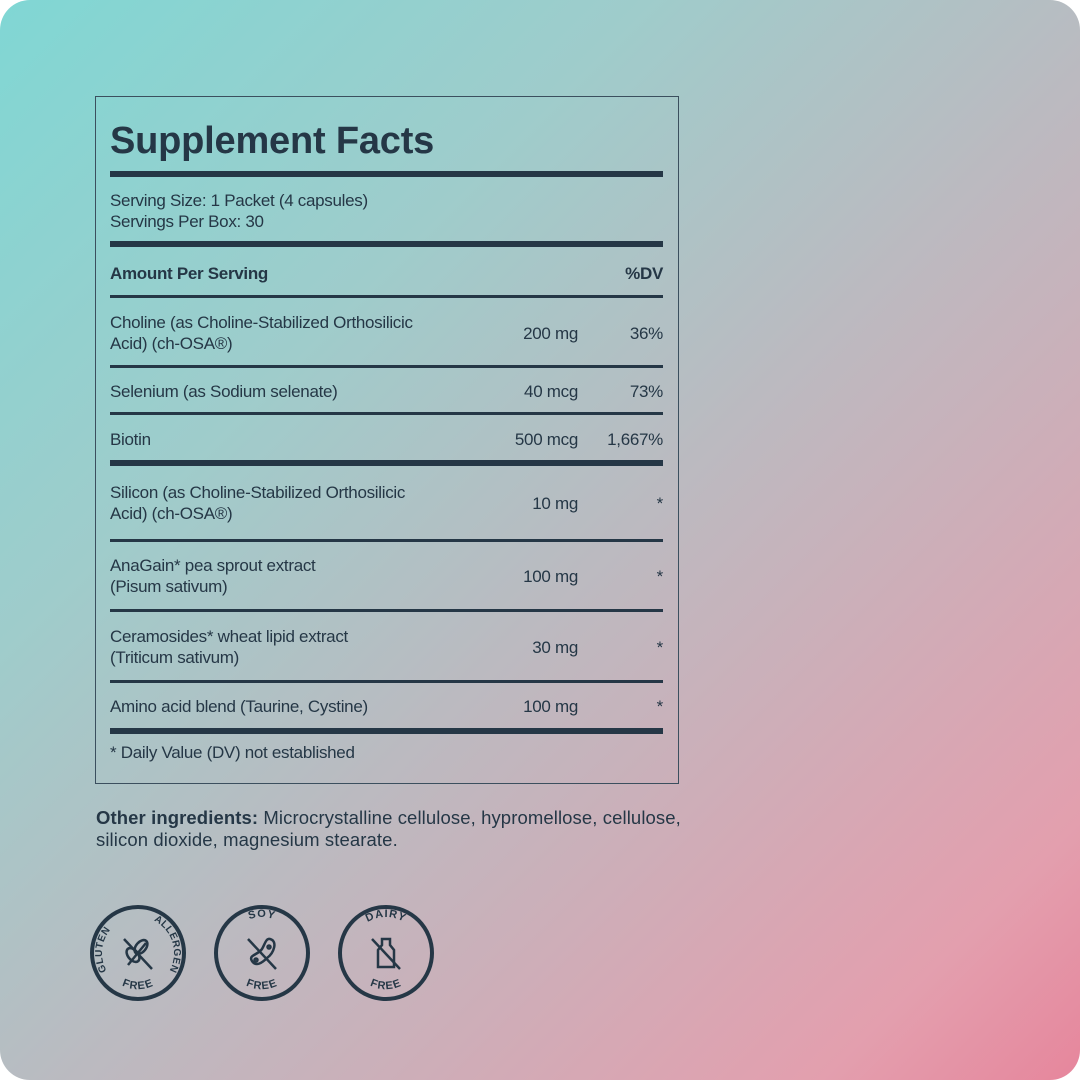 The image size is (1080, 1080). What do you see at coordinates (644, 273) in the screenshot?
I see `dv-label: %DV` at bounding box center [644, 273].